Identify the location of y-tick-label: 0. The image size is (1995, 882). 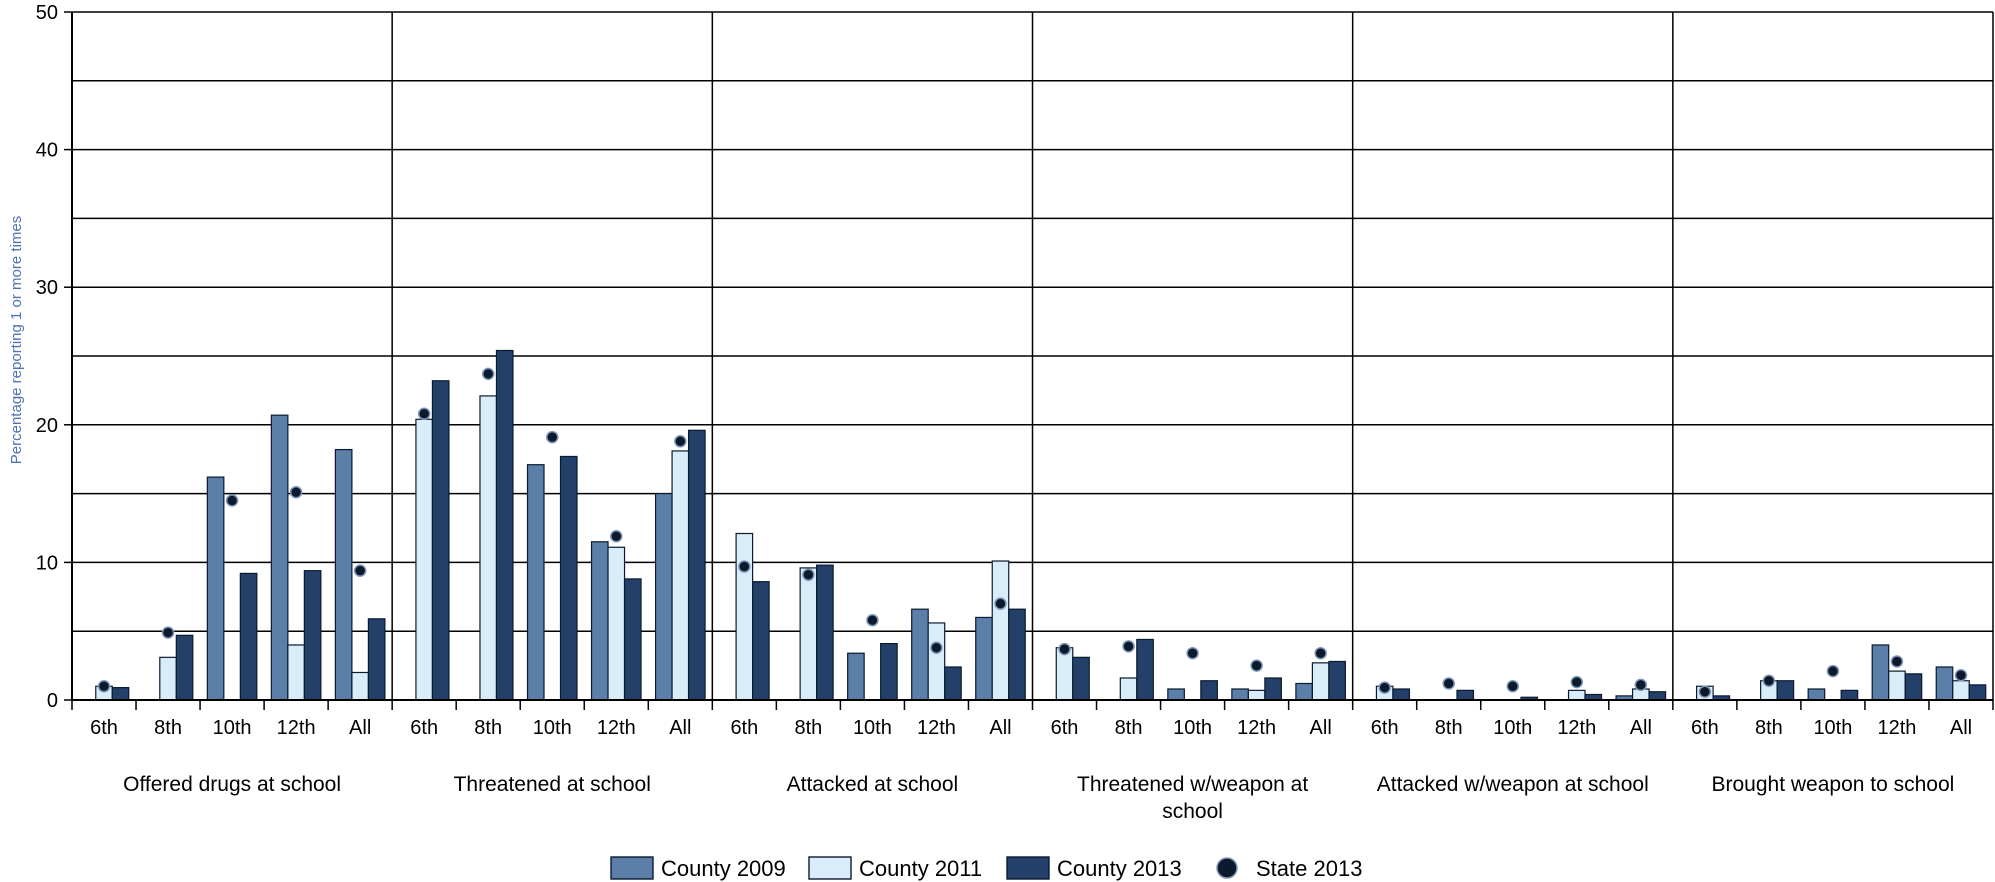
(52, 701).